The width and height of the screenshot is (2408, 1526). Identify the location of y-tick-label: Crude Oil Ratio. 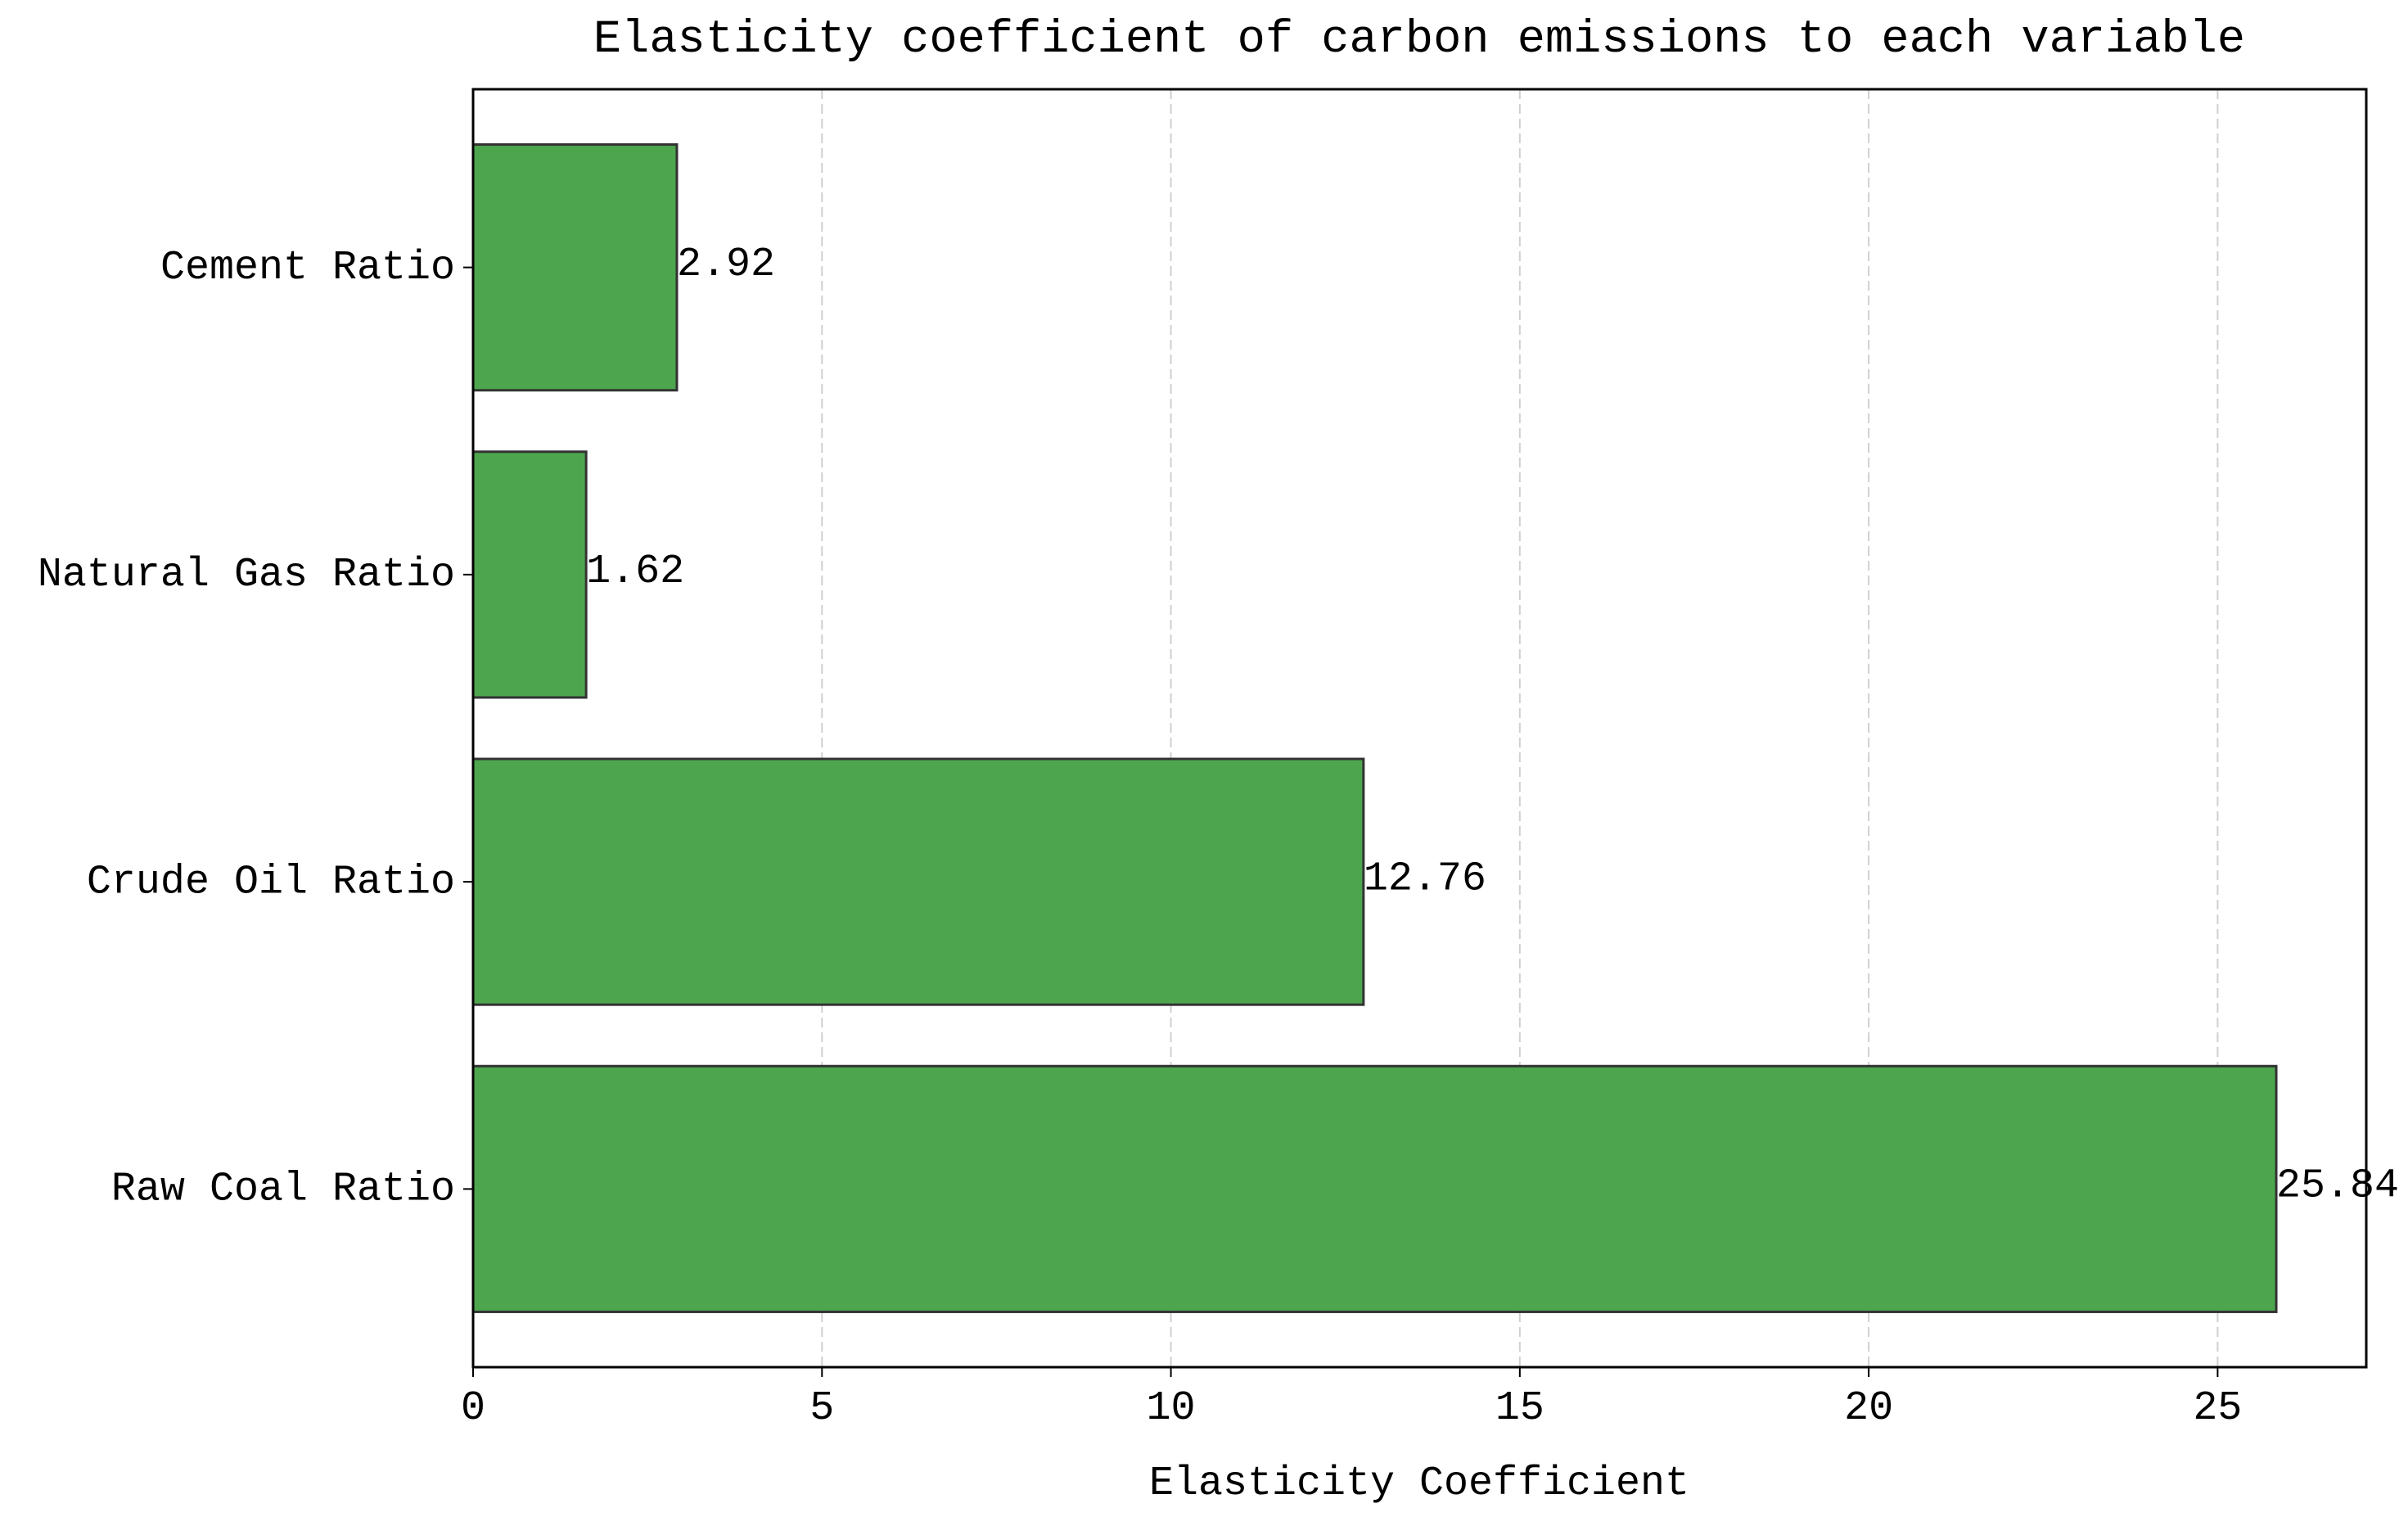
(271, 882).